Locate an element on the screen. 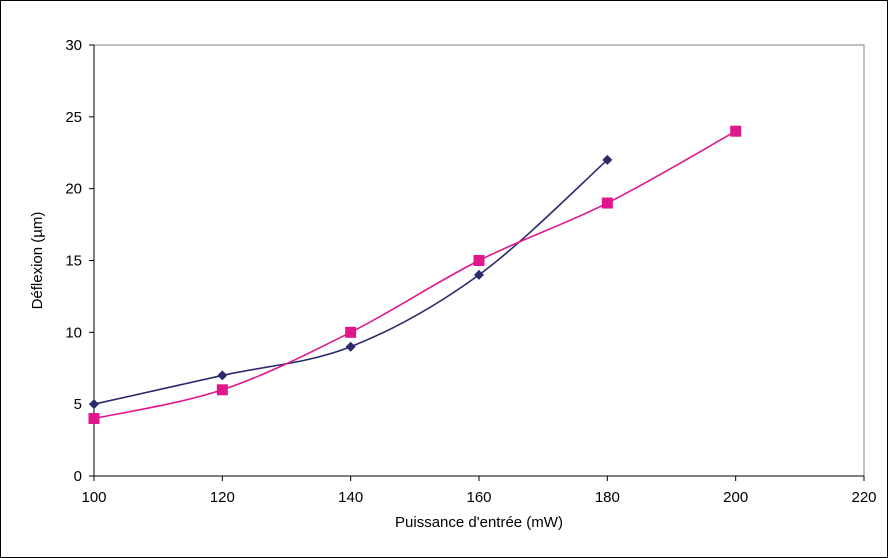  x-tick-label: 100 is located at coordinates (93, 497).